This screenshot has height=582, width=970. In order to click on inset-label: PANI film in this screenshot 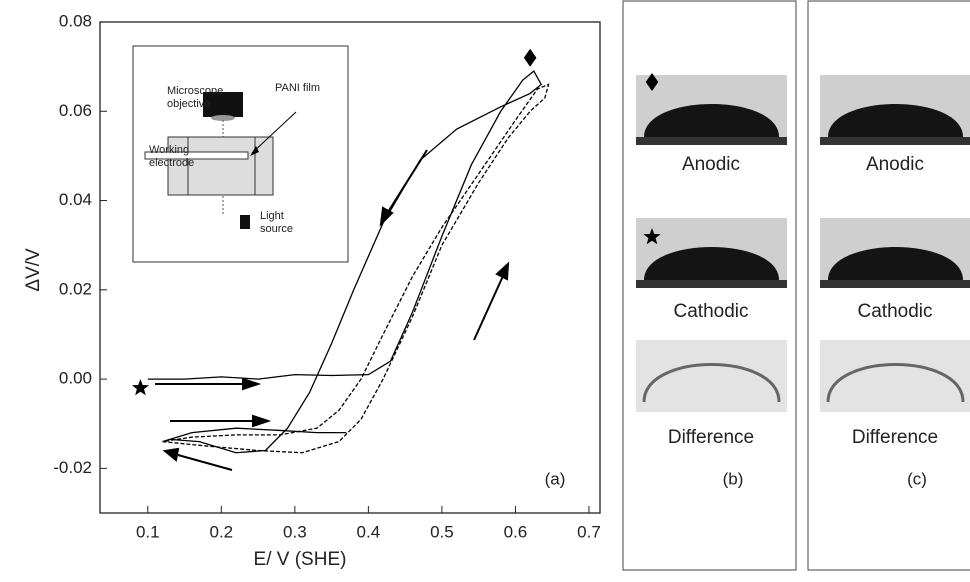, I will do `click(297, 88)`.